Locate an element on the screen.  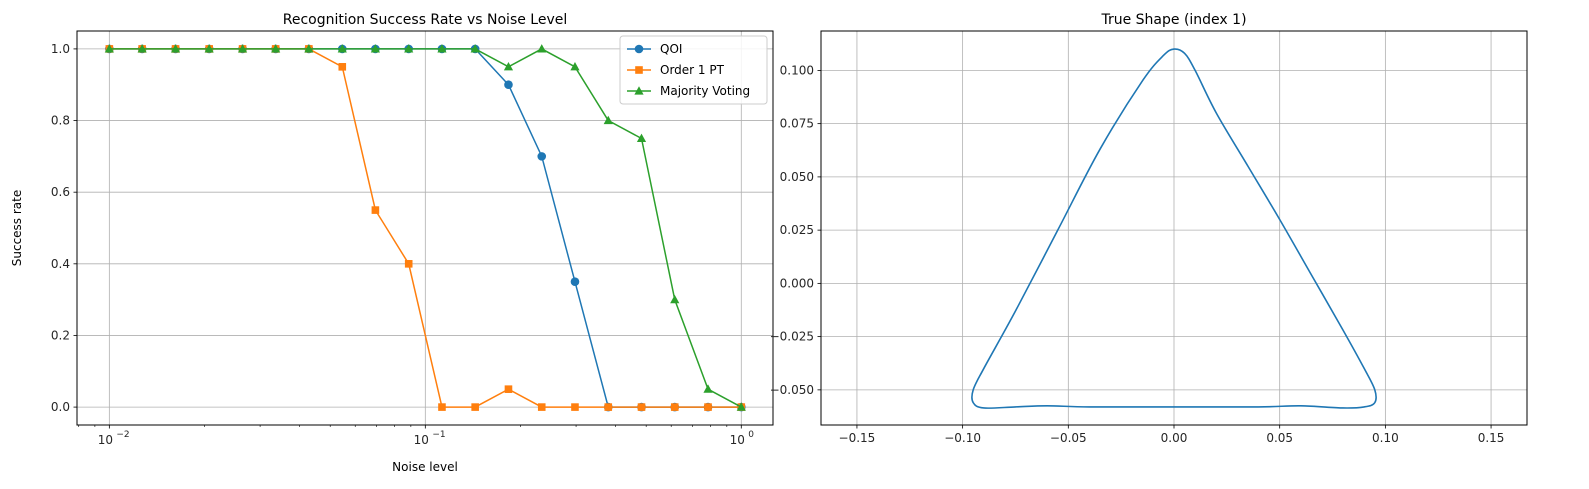
x-tick-label: −0.10 is located at coordinates (962, 438).